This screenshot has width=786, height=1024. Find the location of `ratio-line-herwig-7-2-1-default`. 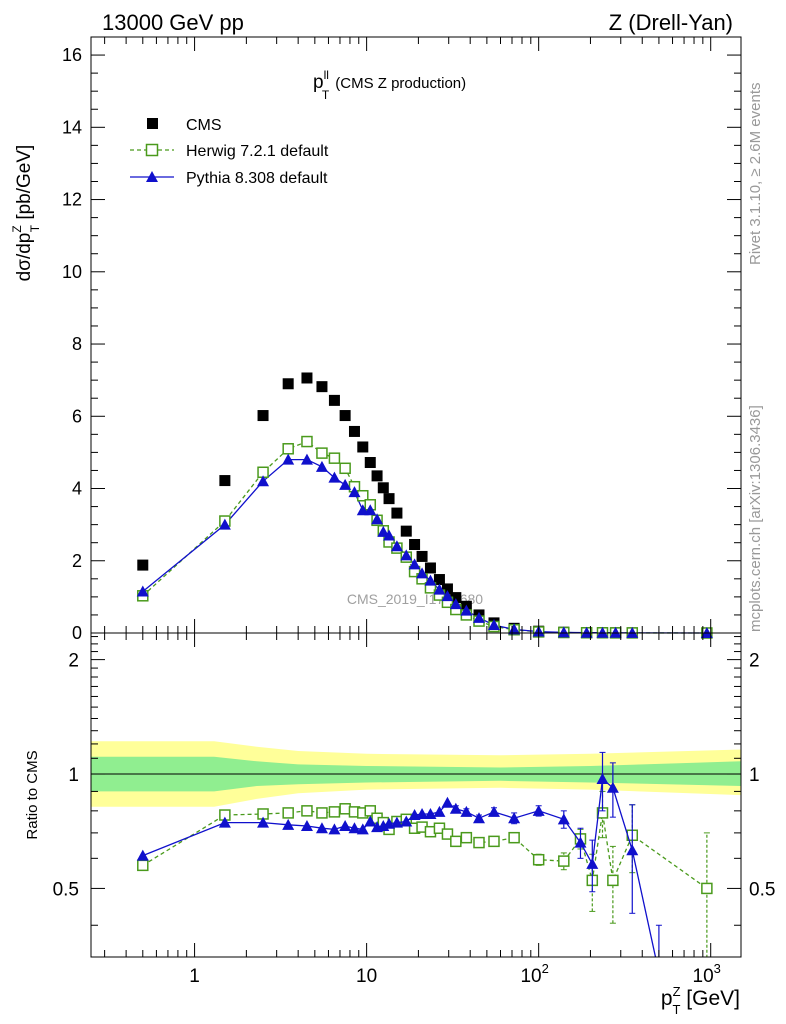

ratio-line-herwig-7-2-1-default is located at coordinates (425, 848).